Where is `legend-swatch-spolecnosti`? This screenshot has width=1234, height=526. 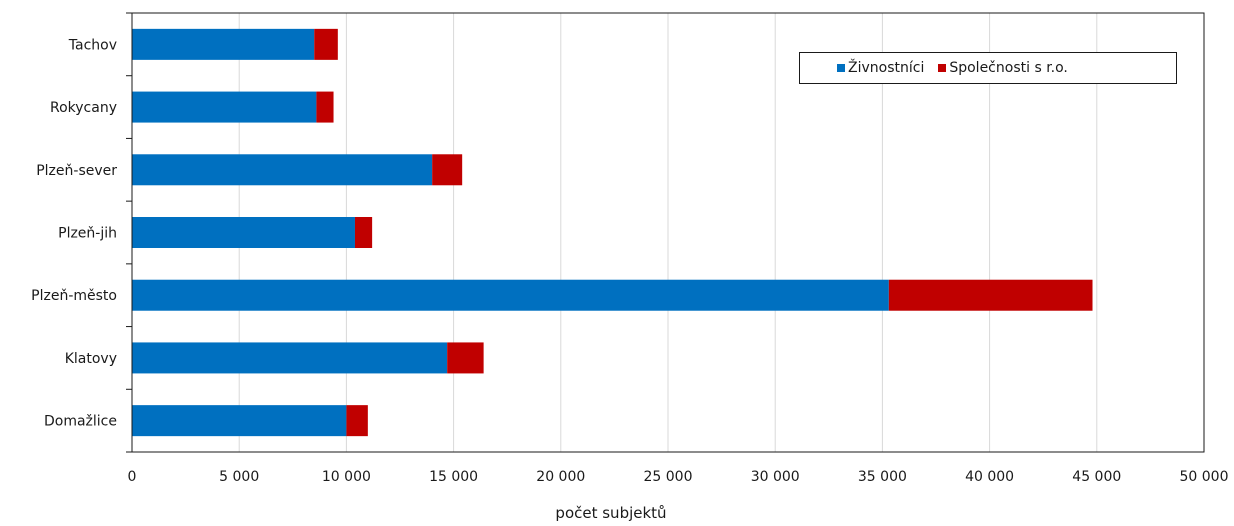
legend-swatch-spolecnosti is located at coordinates (942, 68).